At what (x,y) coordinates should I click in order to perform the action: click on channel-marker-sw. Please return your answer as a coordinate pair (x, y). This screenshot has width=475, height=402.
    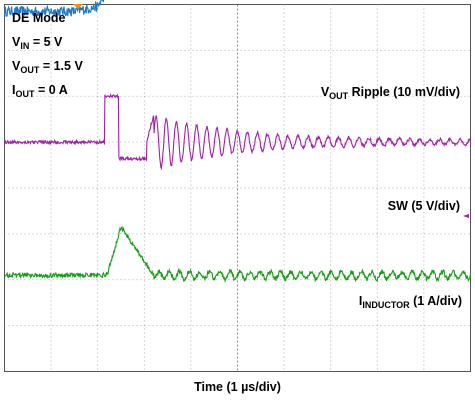
    Looking at the image, I should click on (466, 216).